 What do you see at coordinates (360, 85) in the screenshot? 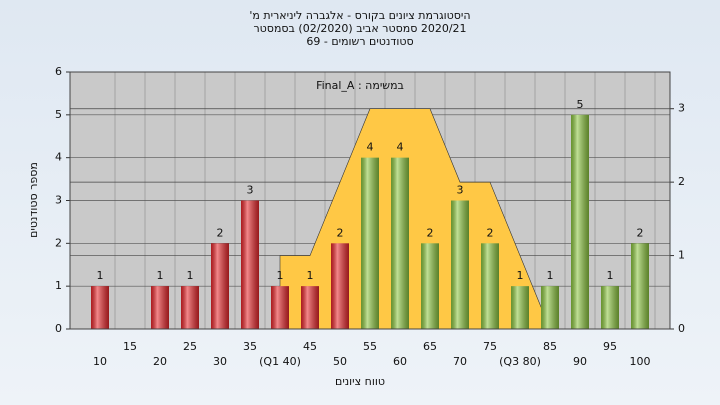
I see `annotation: במשימה : Final_A` at bounding box center [360, 85].